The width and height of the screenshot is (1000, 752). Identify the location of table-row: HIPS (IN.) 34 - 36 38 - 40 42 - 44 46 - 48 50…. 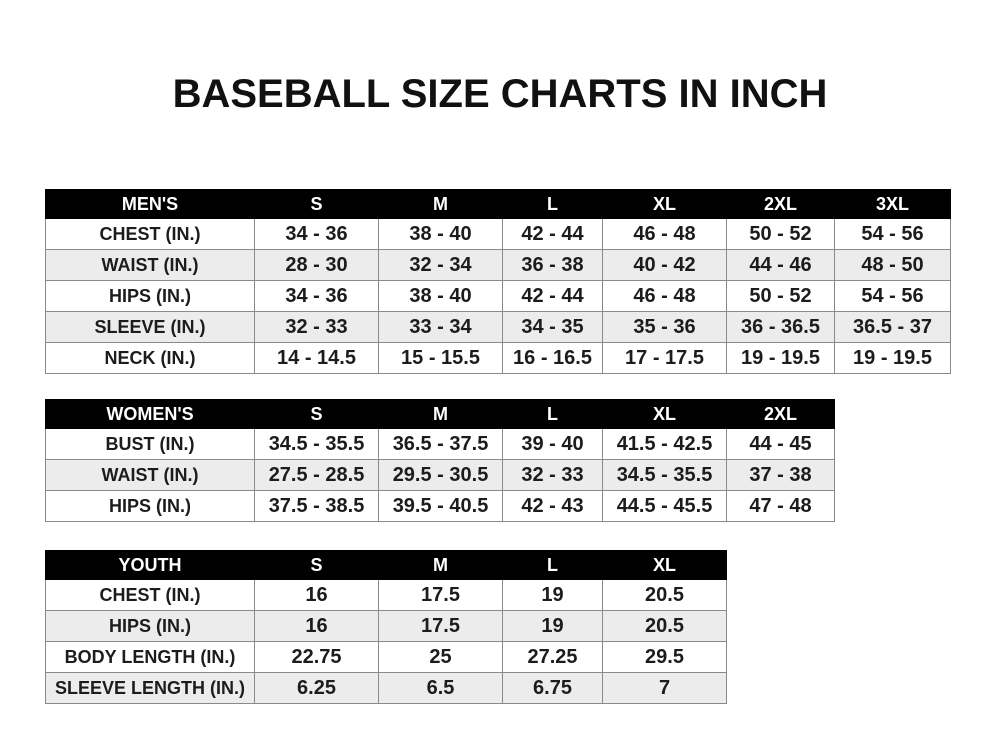
(498, 296).